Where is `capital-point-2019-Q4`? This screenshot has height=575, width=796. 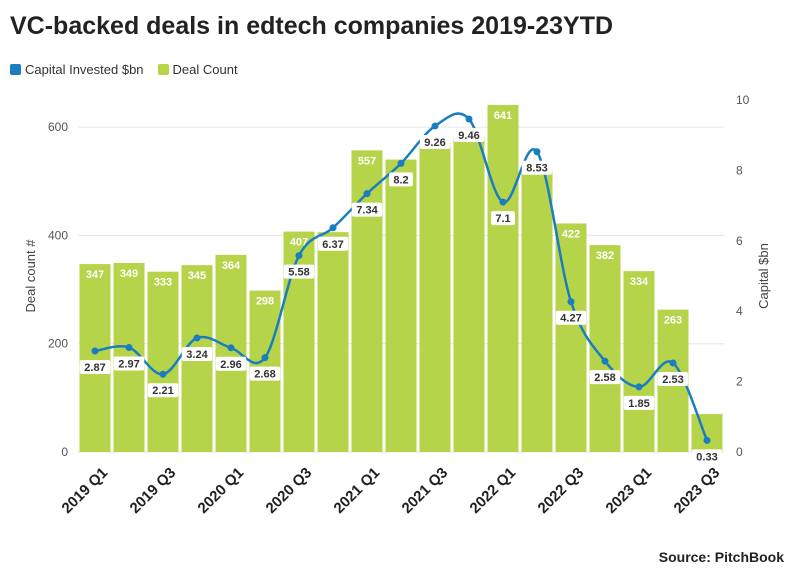 capital-point-2019-Q4 is located at coordinates (197, 338).